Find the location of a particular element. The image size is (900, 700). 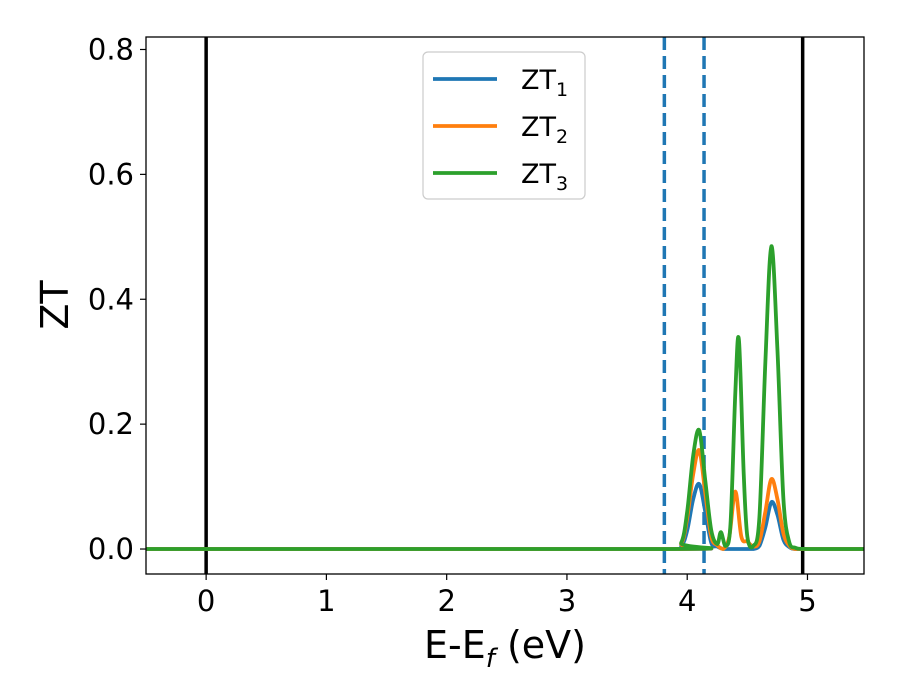

legend: ZT1 ZT2 ZT3 is located at coordinates (504, 125).